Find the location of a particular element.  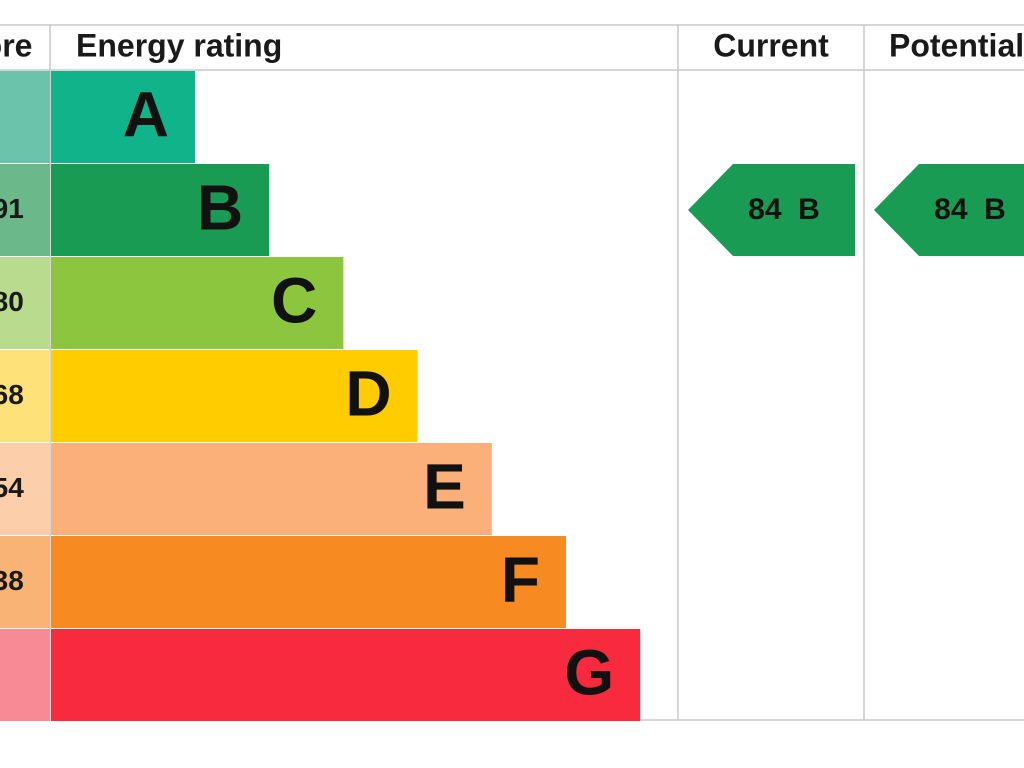

band-letter: C is located at coordinates (294, 300).